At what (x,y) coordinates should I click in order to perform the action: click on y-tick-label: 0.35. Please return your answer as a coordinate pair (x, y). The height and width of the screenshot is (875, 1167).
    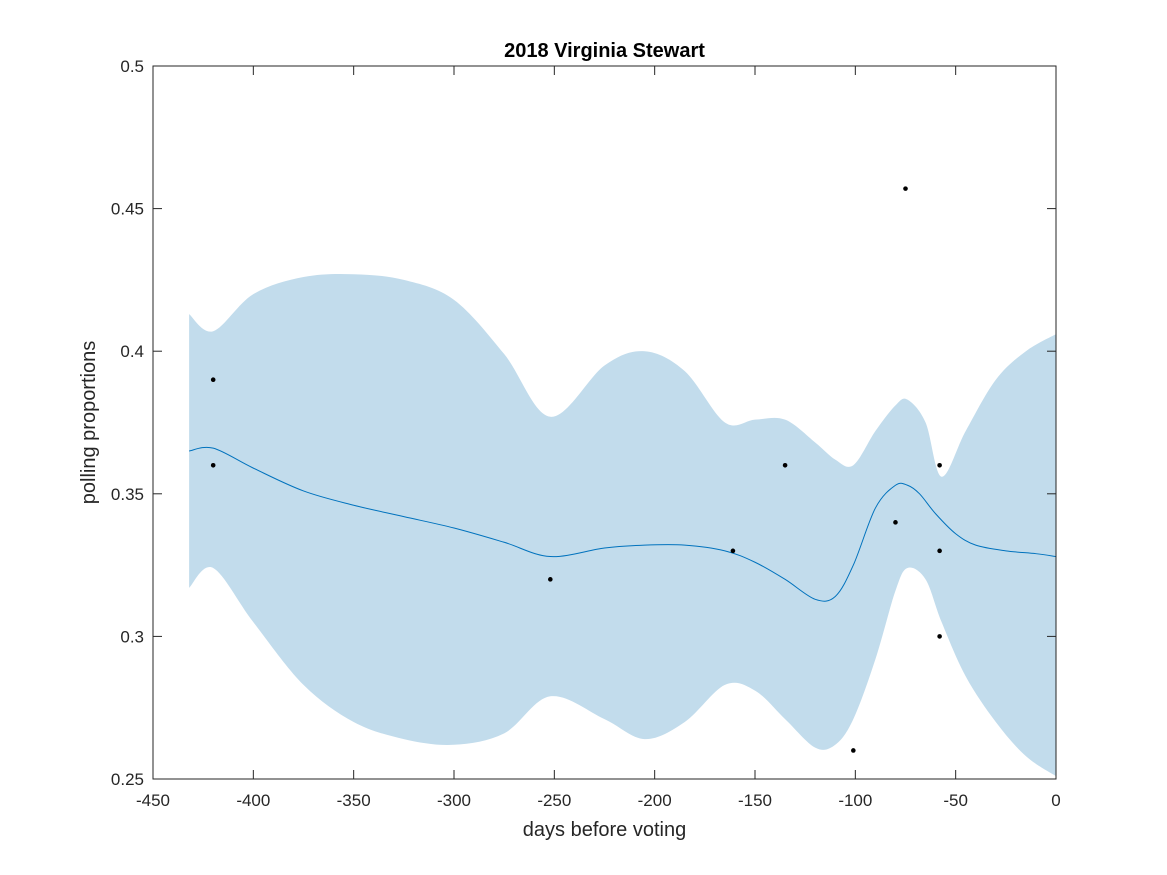
    Looking at the image, I should click on (127, 494).